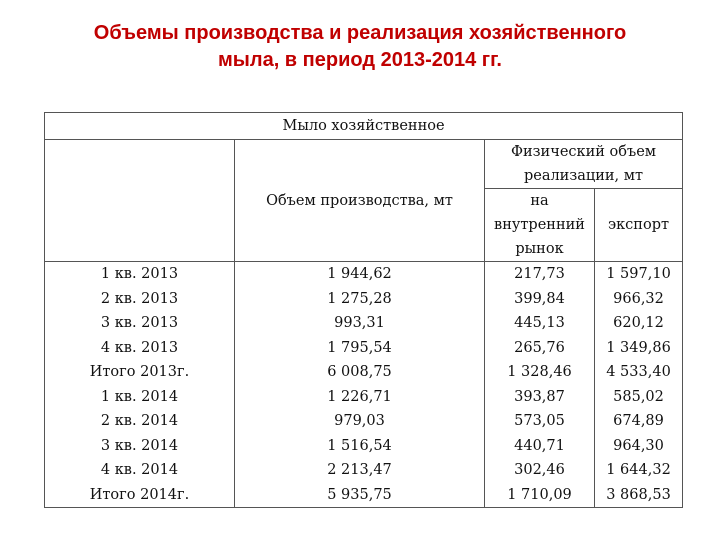  I want to click on table-row: Итого 2014г. 5 935,75 1 710,09 3 868,53, so click(364, 495).